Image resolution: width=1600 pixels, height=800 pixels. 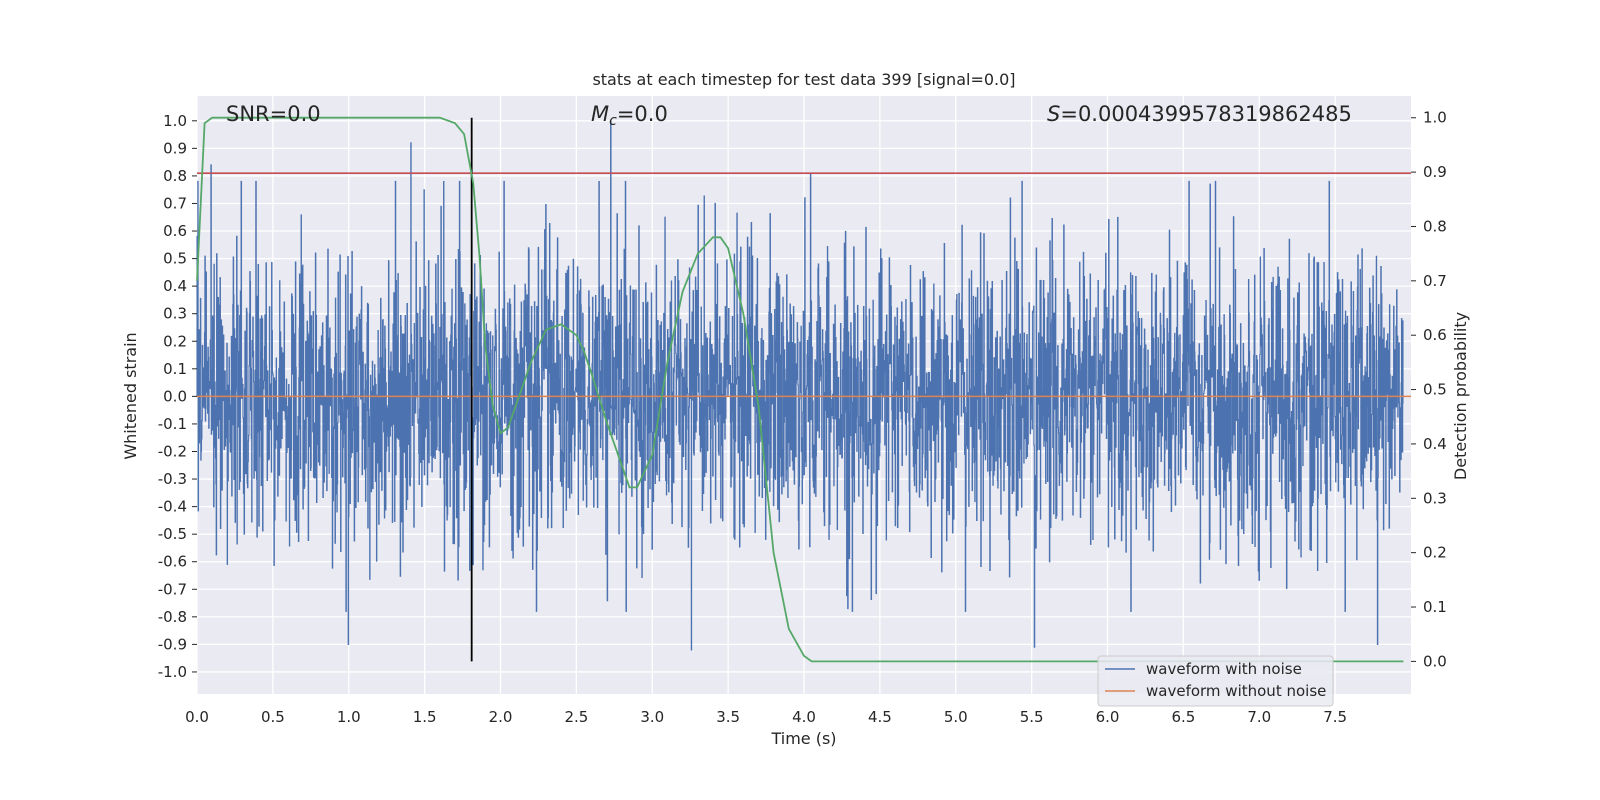 I want to click on y-tick-label: -0.7, so click(x=172, y=589).